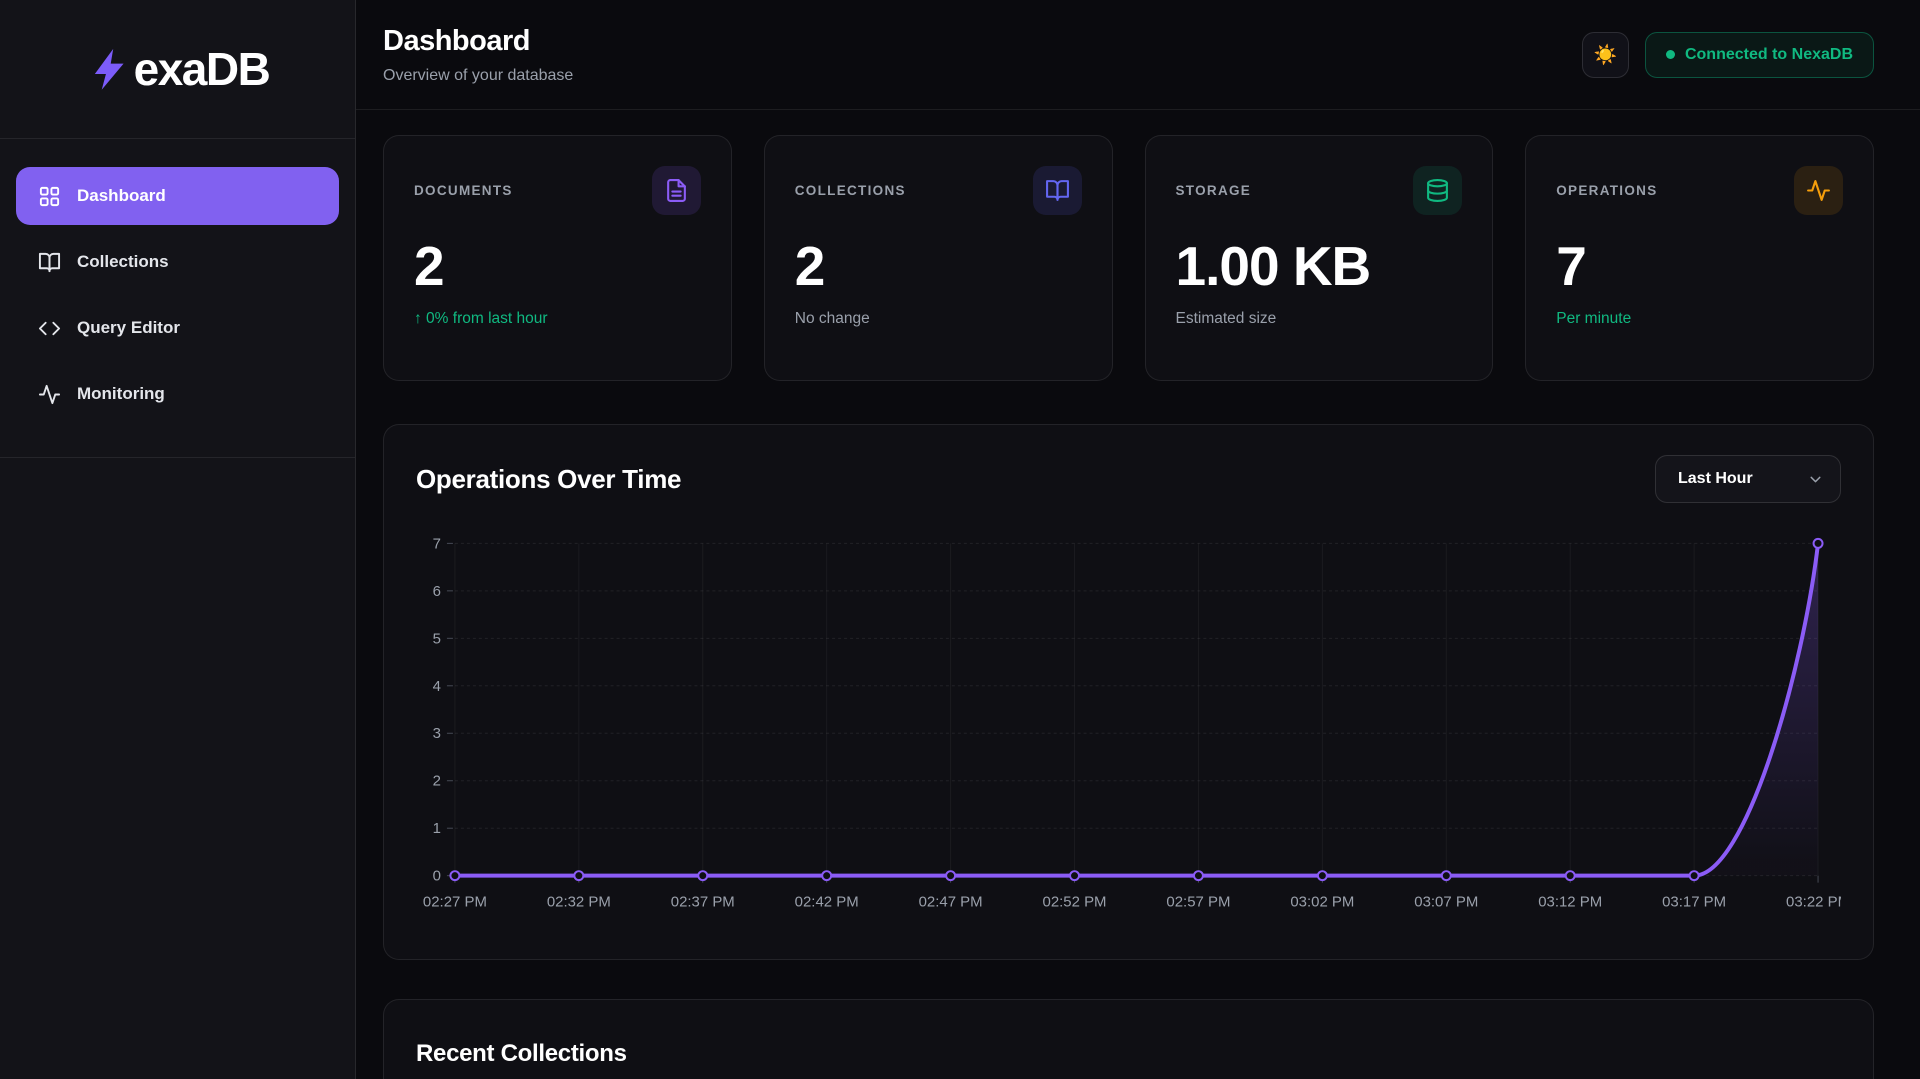  I want to click on sidebar-item-query-editor: Query Editor, so click(177, 328).